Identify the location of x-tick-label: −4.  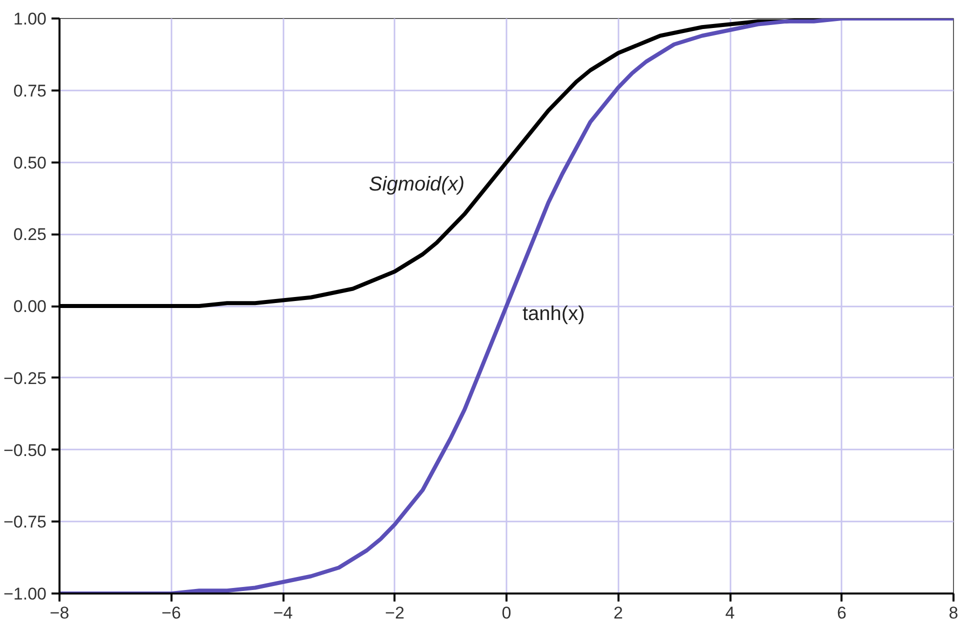
(283, 612).